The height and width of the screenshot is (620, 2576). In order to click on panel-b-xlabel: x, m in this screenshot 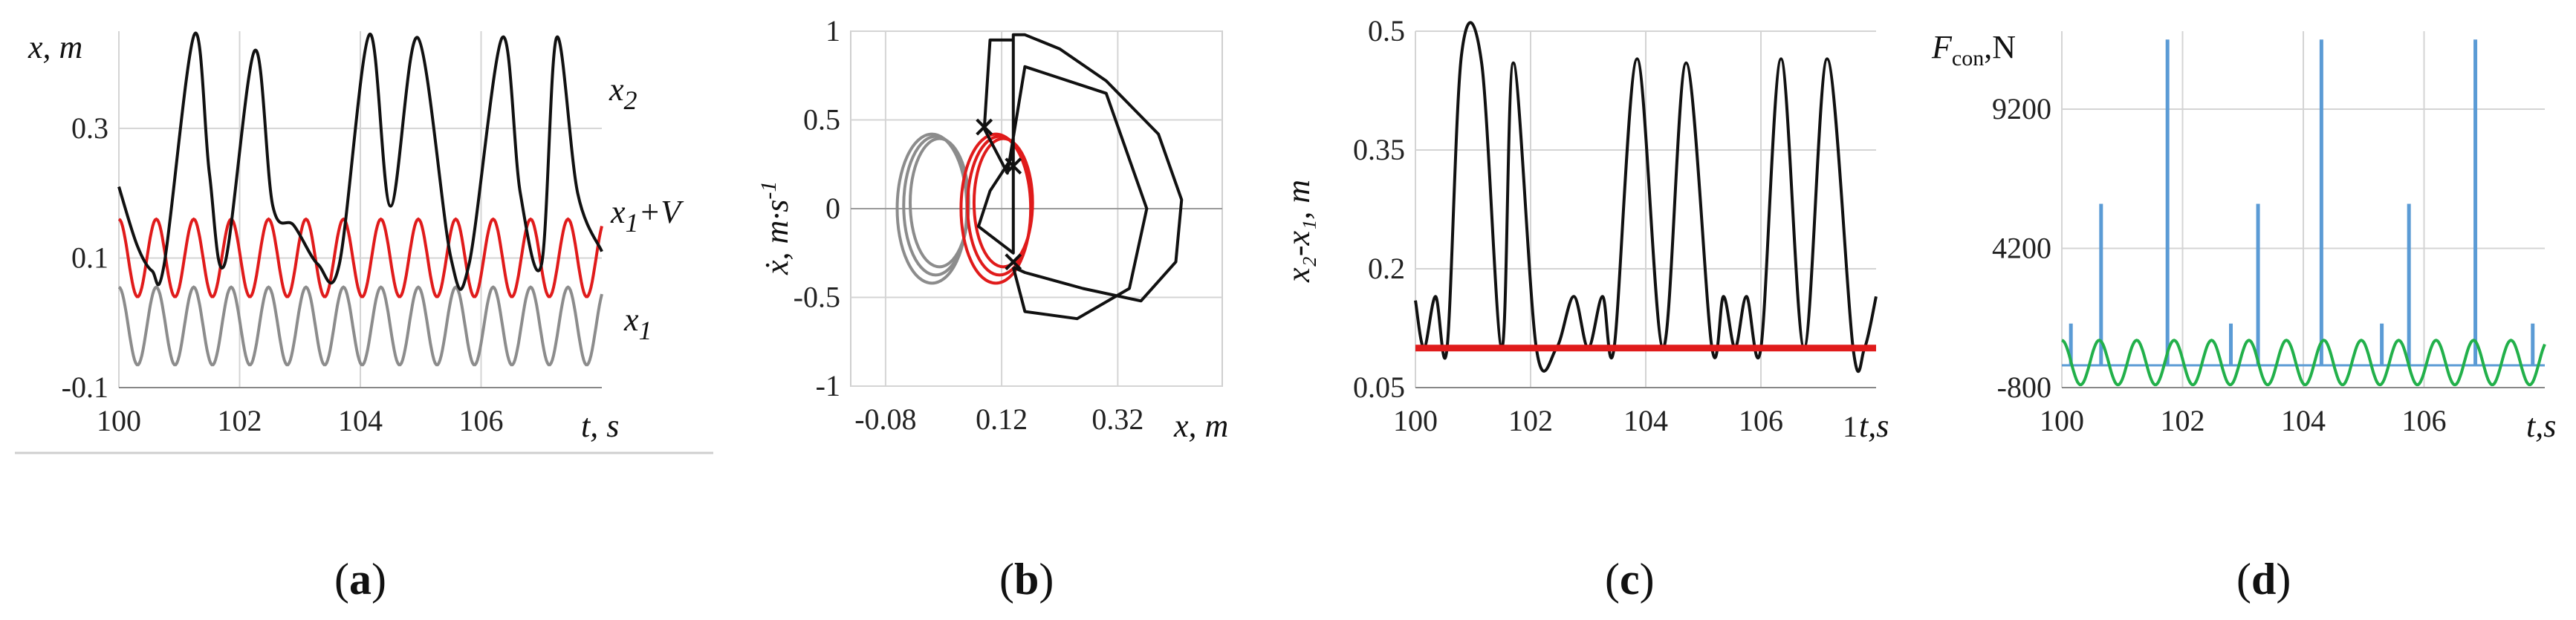, I will do `click(1200, 426)`.